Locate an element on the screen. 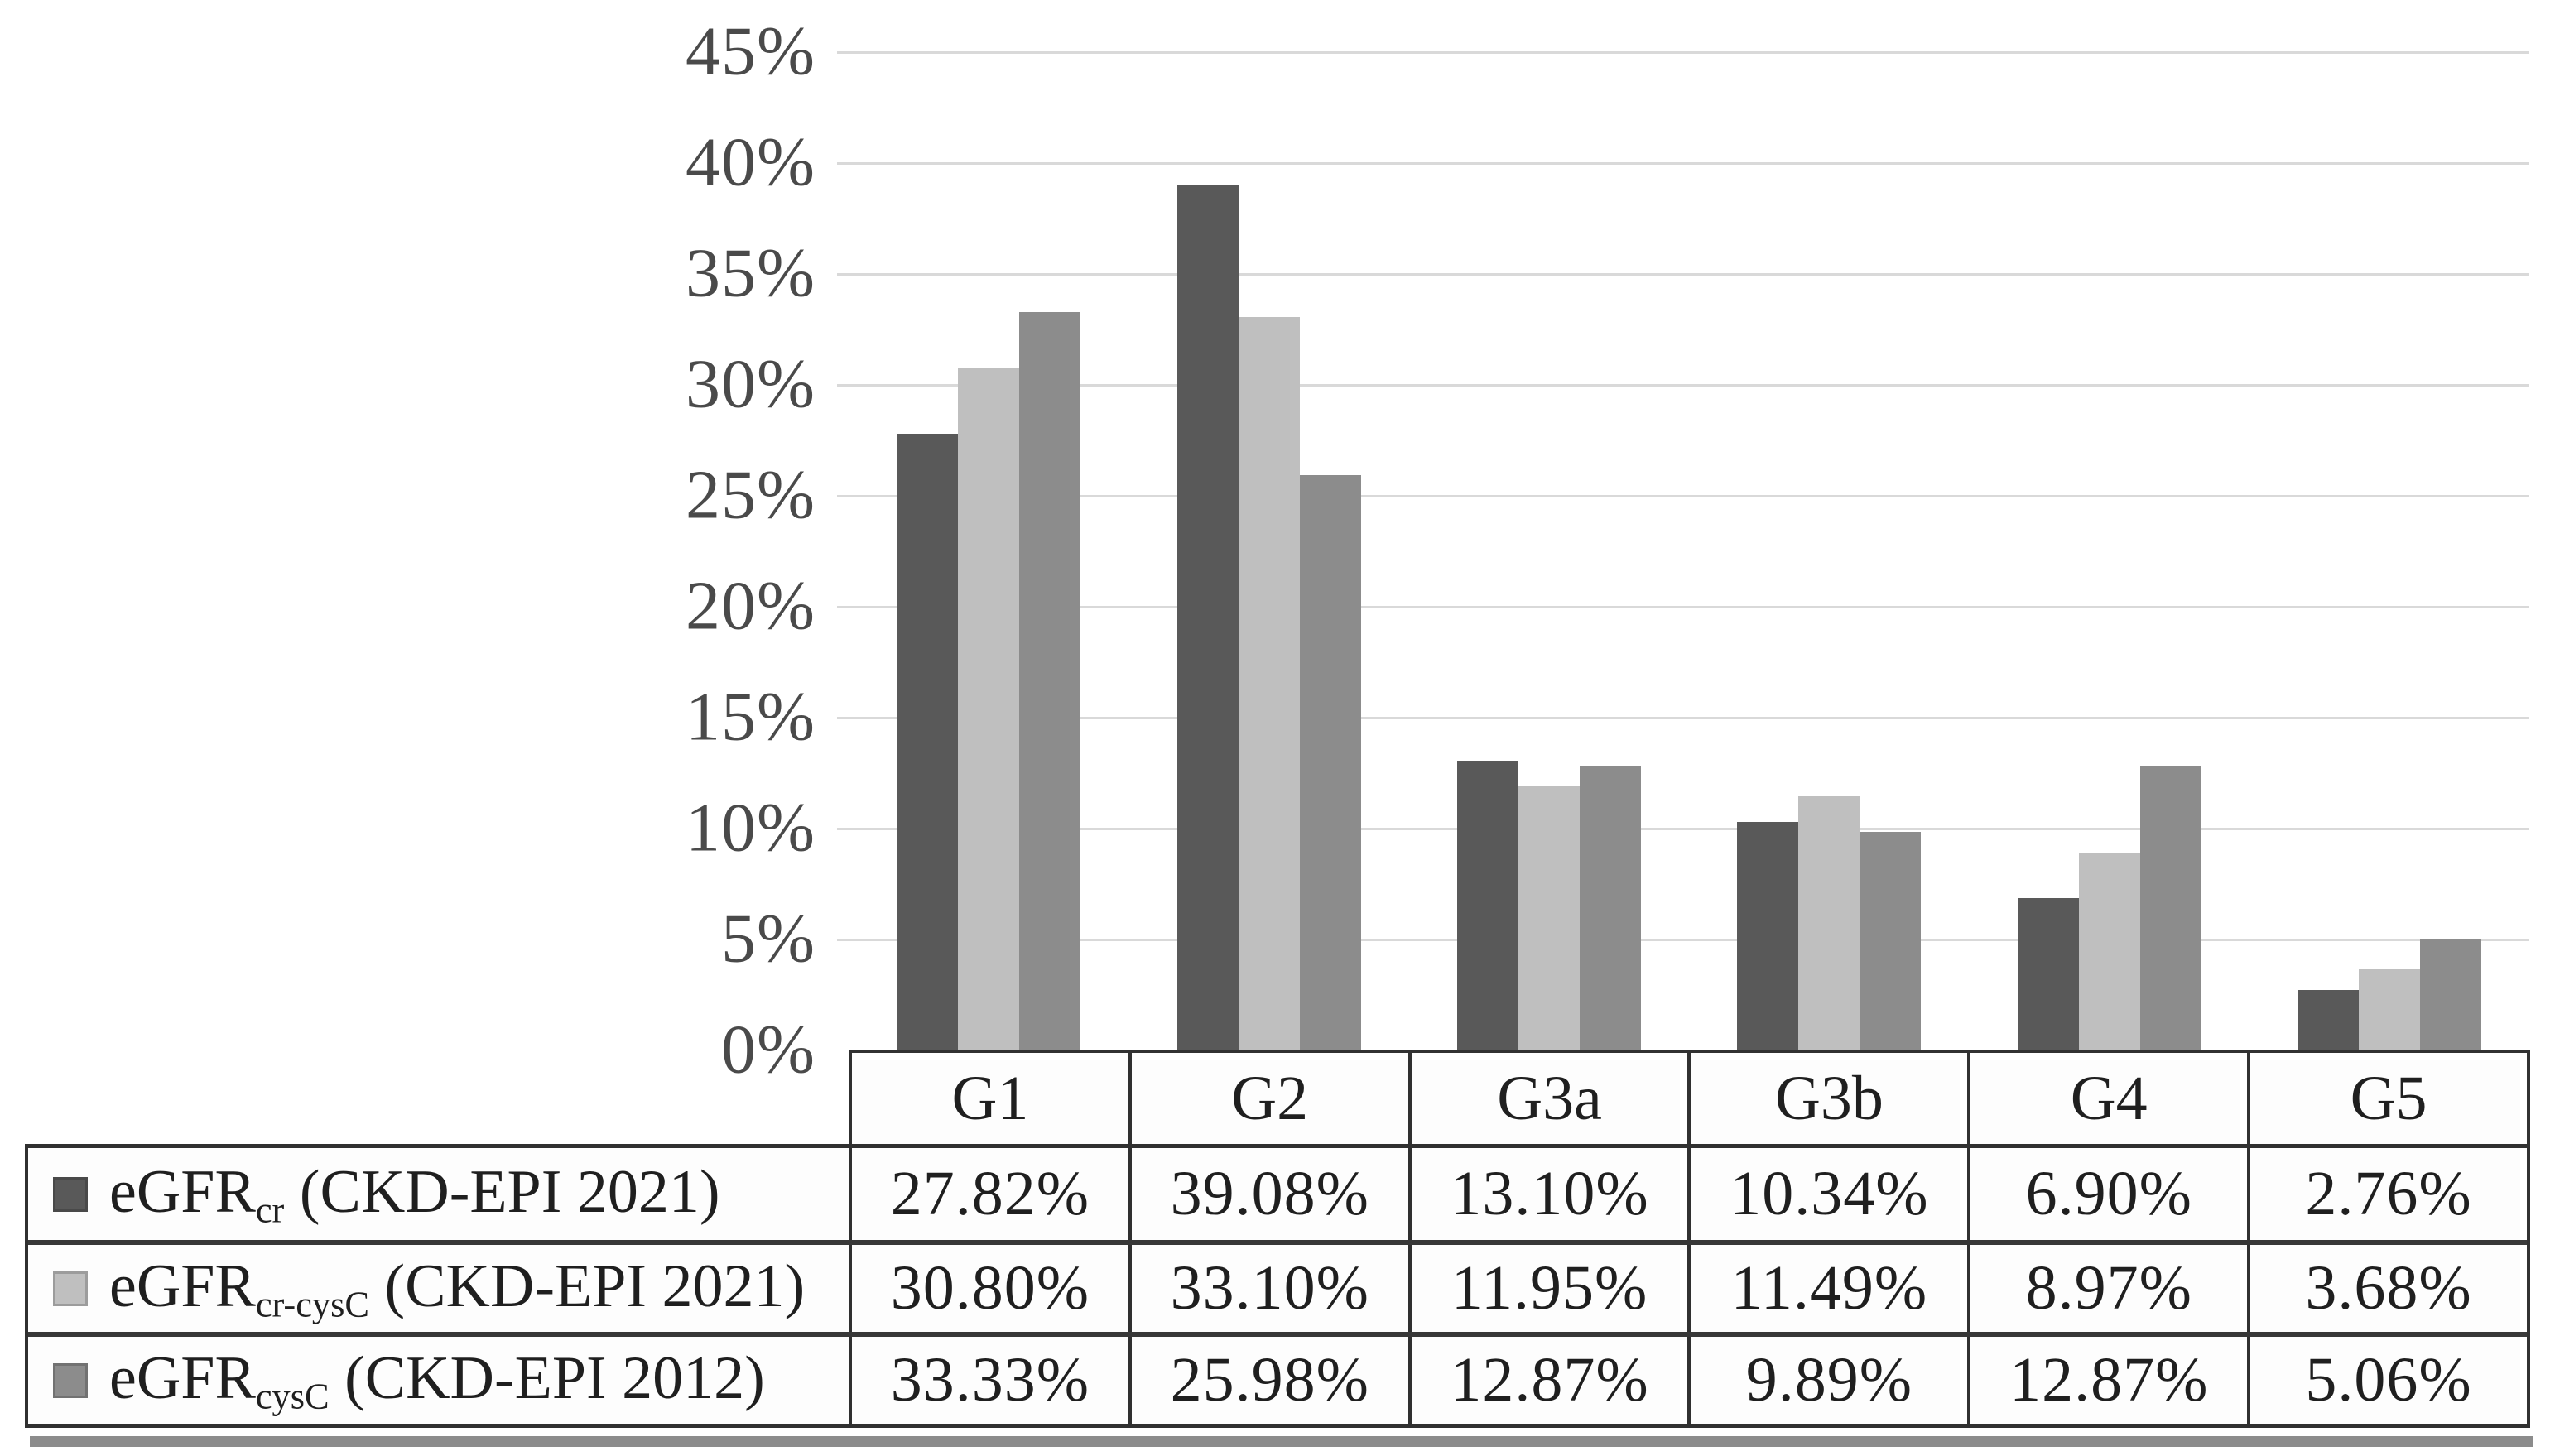  table-value-cell-G1-series1: 27.82% is located at coordinates (988, 1194).